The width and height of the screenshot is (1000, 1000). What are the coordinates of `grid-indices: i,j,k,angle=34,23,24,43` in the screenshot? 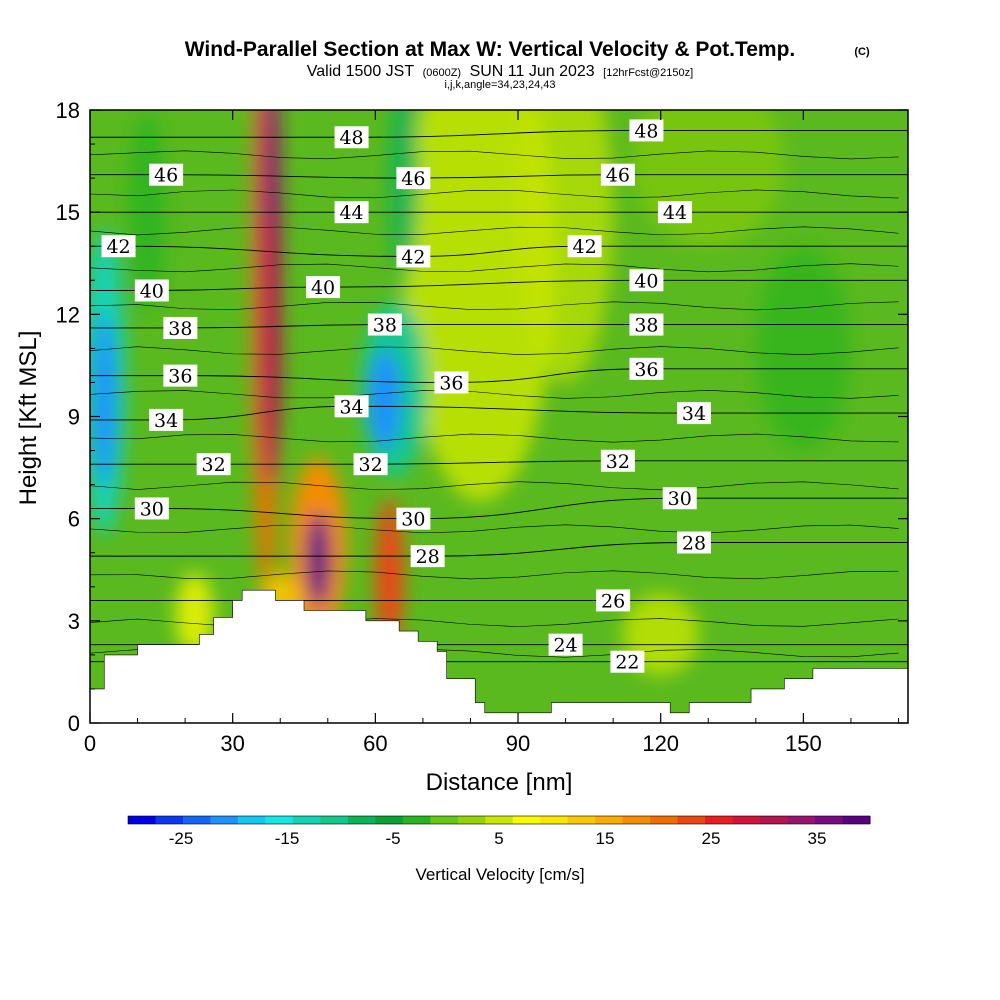 It's located at (499, 85).